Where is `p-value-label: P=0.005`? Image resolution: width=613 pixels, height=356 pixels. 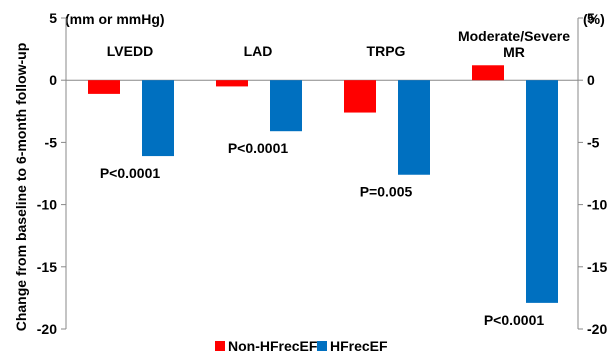 p-value-label: P=0.005 is located at coordinates (386, 192).